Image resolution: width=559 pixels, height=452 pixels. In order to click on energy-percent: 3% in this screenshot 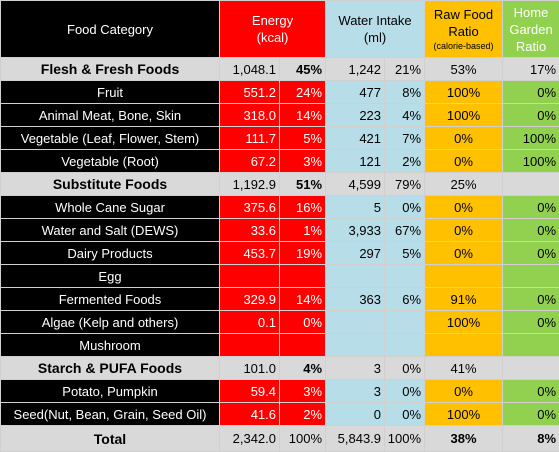, I will do `click(302, 161)`.